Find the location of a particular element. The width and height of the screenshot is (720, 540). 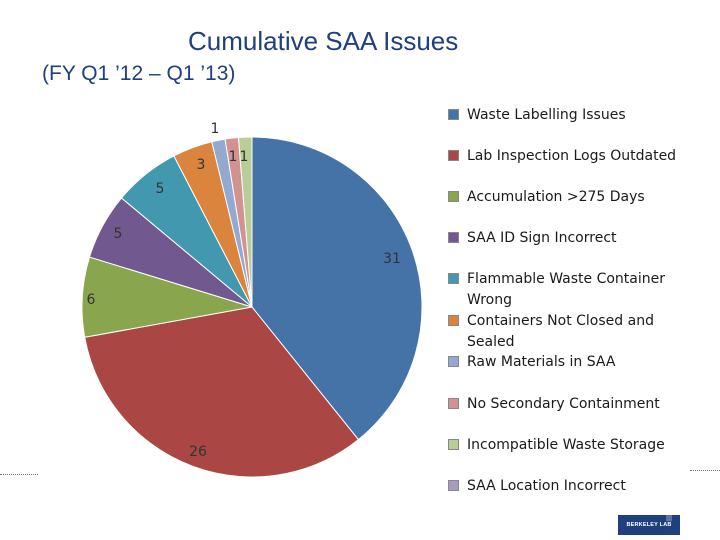

legend-label: Containers Not Closed and Sealed is located at coordinates (560, 331).